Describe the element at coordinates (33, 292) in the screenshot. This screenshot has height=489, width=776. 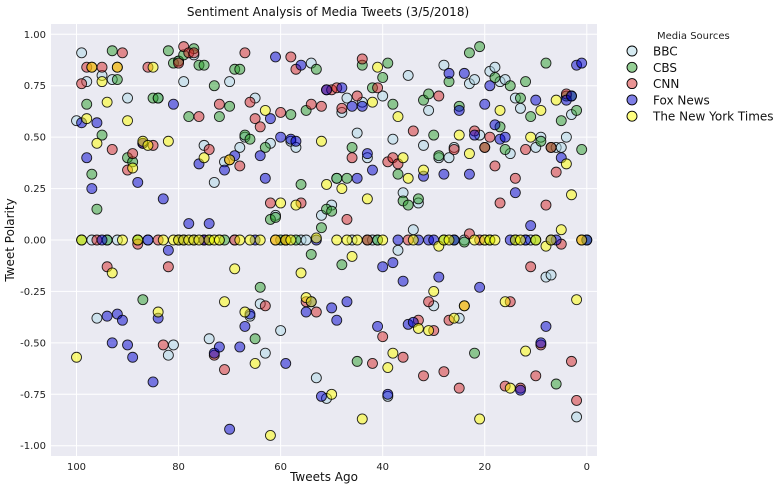
I see `y-tick-label: -0.25` at that location.